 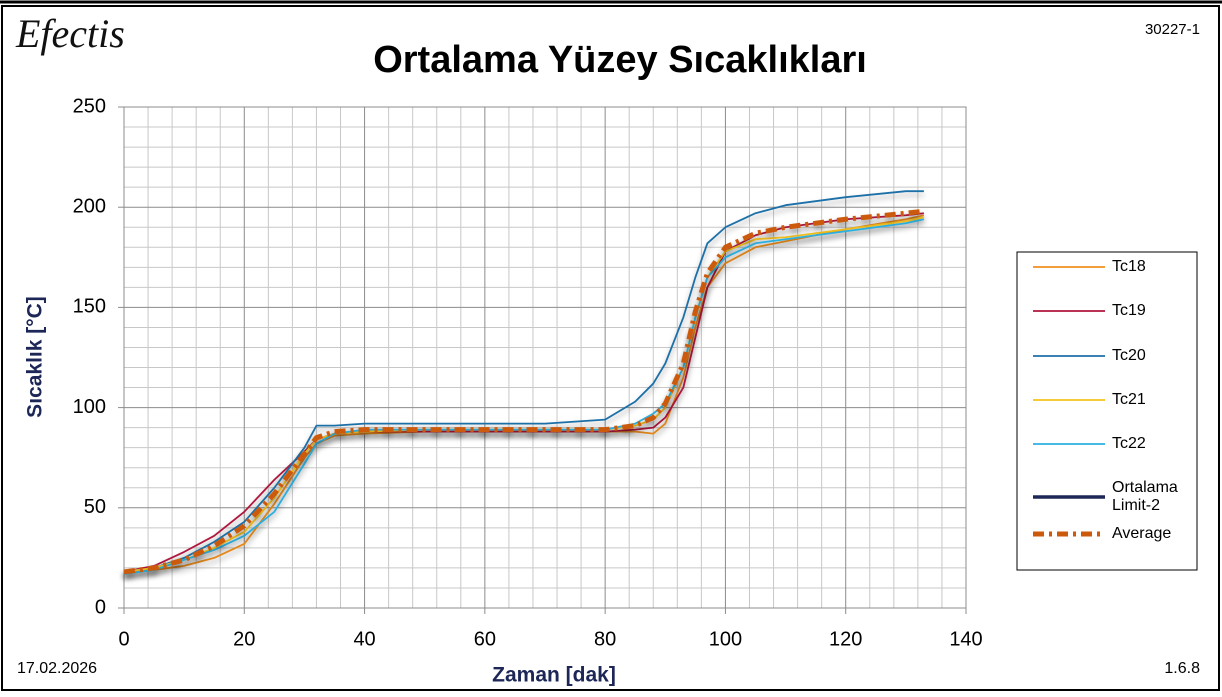 What do you see at coordinates (845, 639) in the screenshot?
I see `x-tick-label: 120` at bounding box center [845, 639].